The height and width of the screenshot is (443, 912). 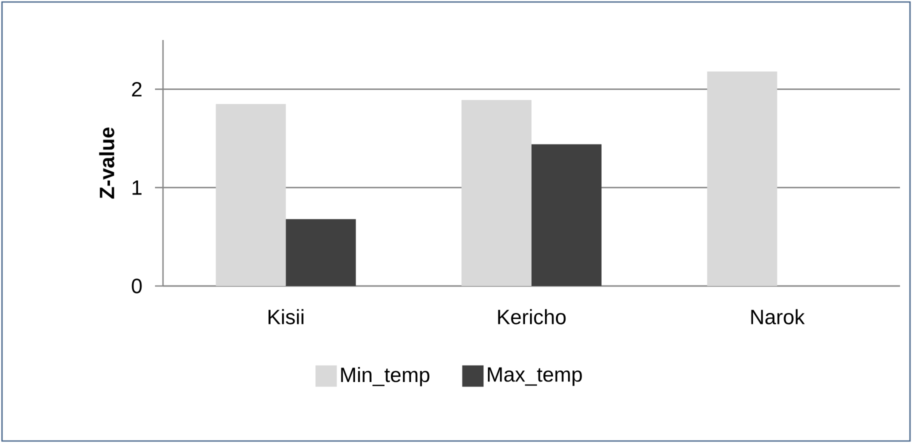 I want to click on x-tick-label: Kericho, so click(x=532, y=316).